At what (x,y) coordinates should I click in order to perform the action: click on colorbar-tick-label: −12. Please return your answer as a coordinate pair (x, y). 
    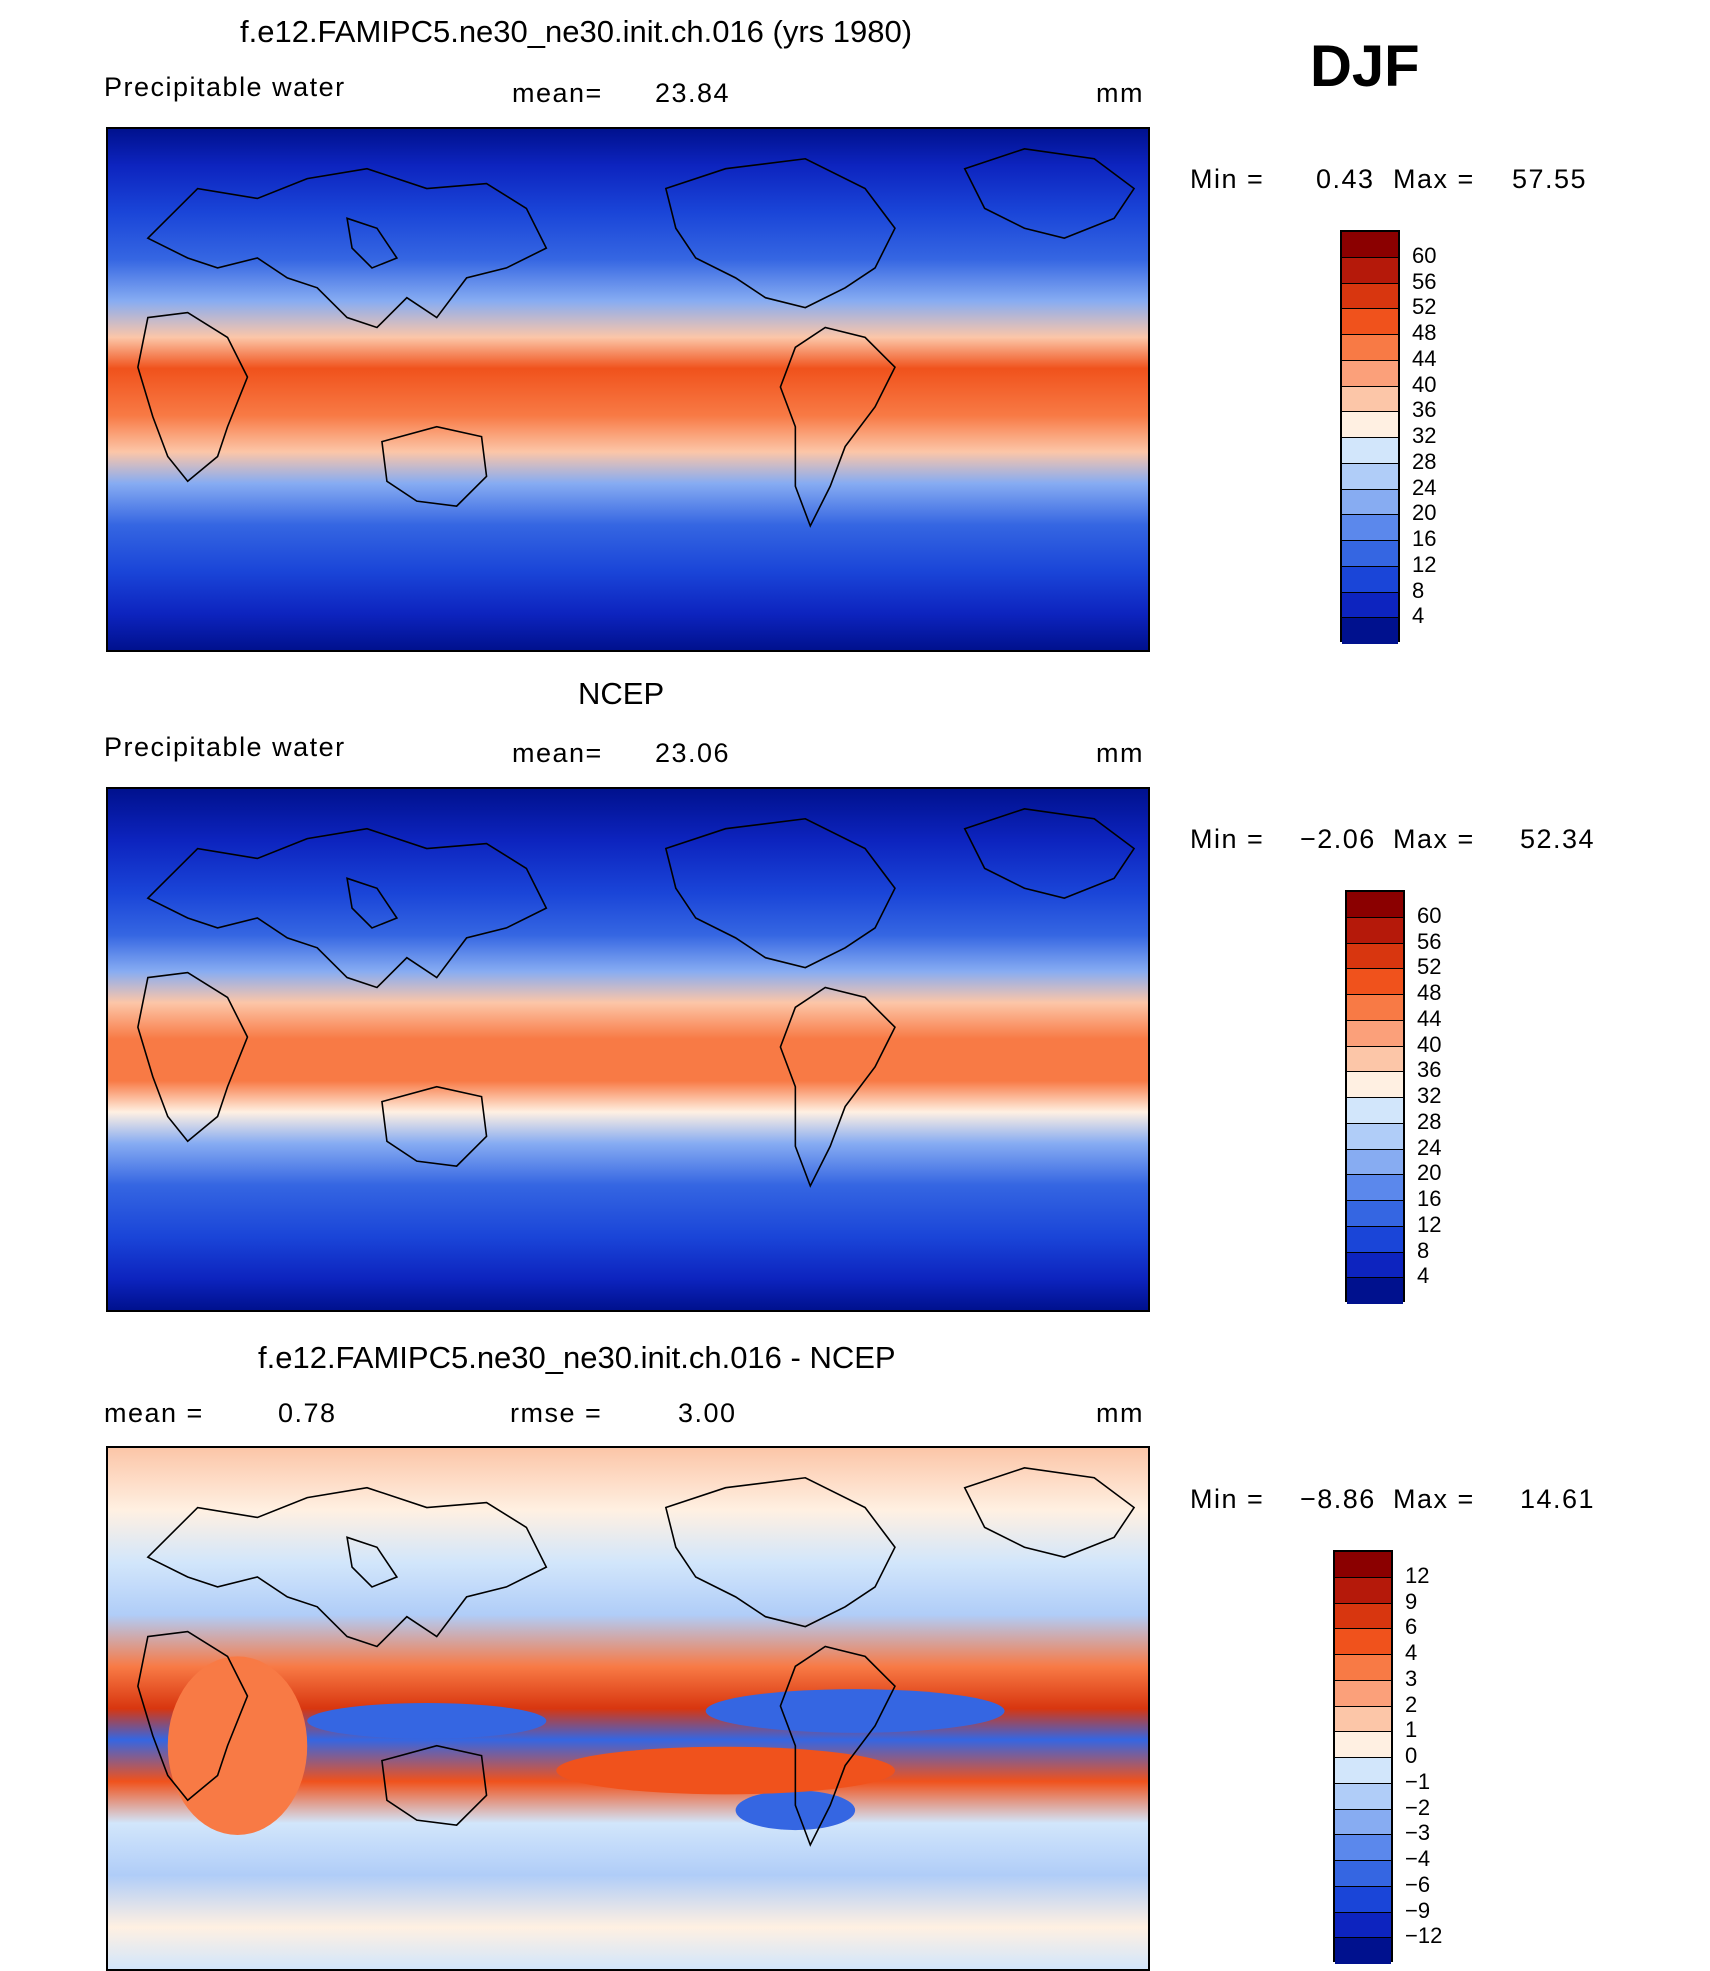
    Looking at the image, I should click on (1424, 1936).